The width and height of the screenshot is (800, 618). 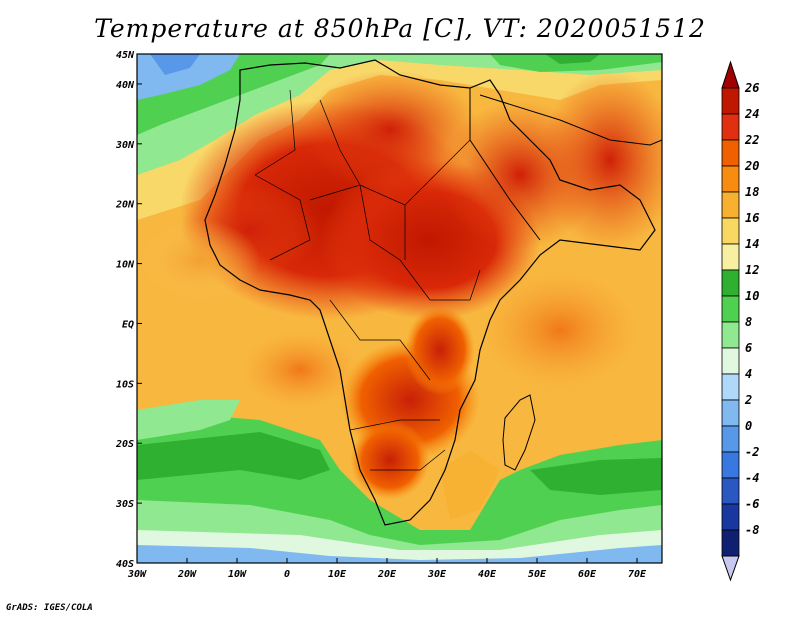 I want to click on colorbar-label: 20, so click(x=751, y=166).